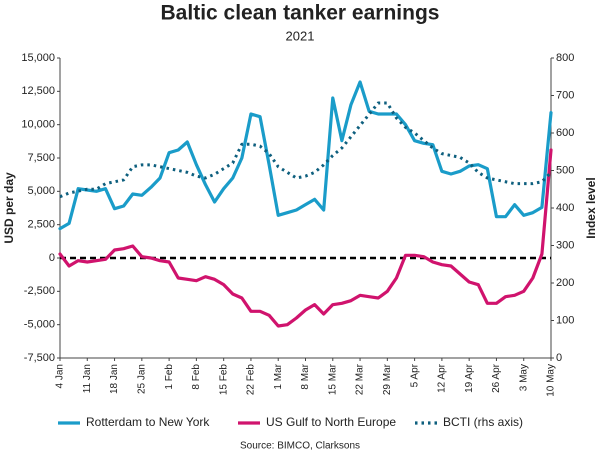  Describe the element at coordinates (278, 376) in the screenshot. I see `x-tick-label: 1 Mar` at that location.